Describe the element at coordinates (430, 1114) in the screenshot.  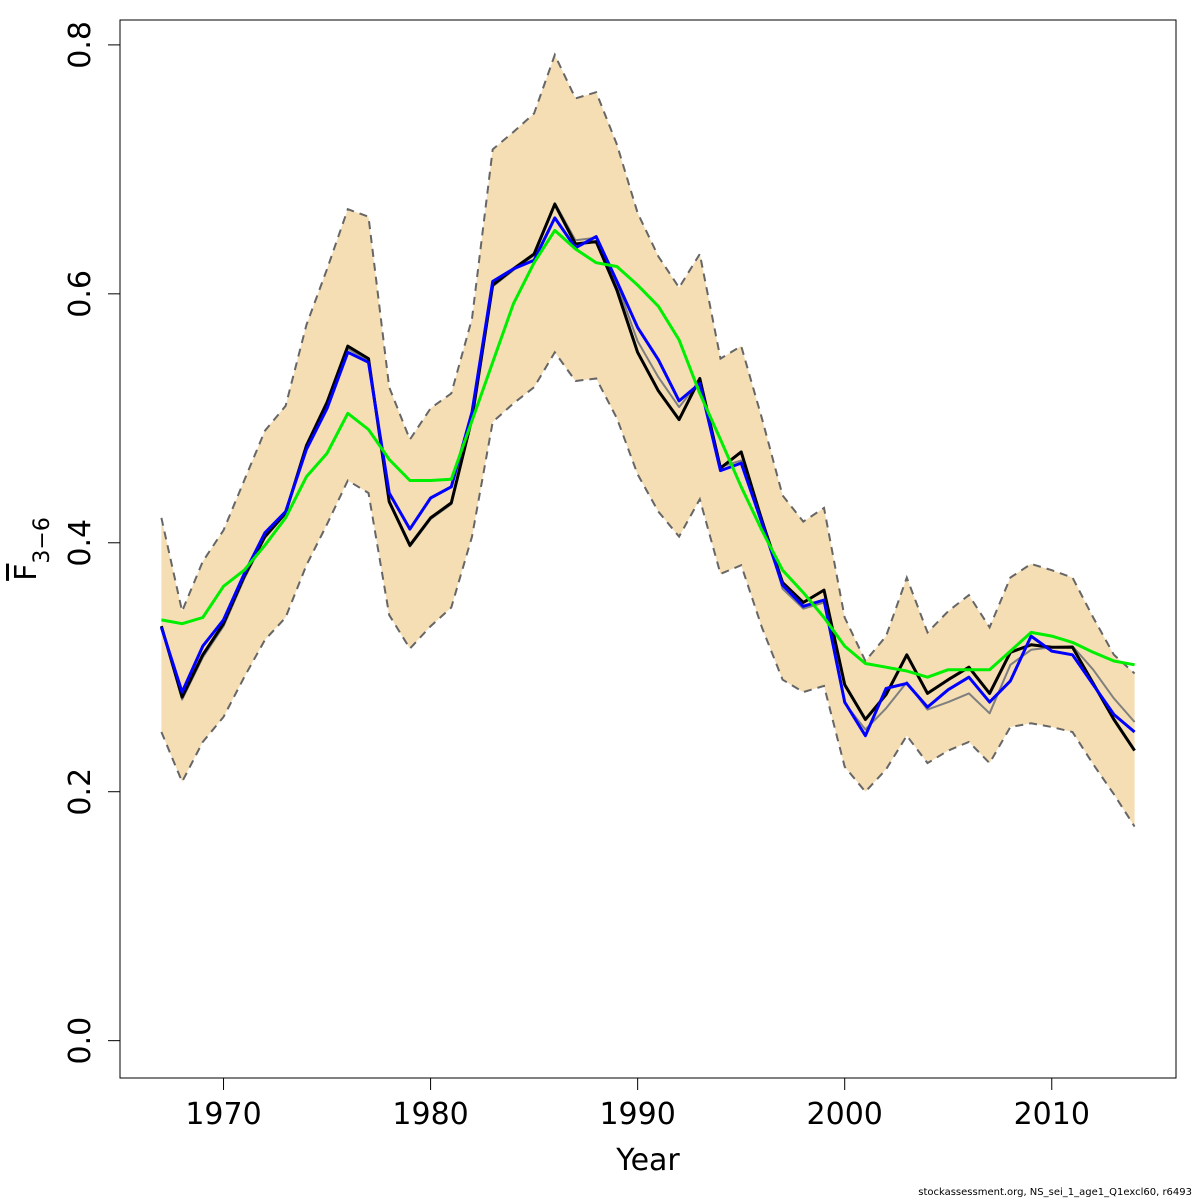
I see `x-tick-label-1980: 1980` at that location.